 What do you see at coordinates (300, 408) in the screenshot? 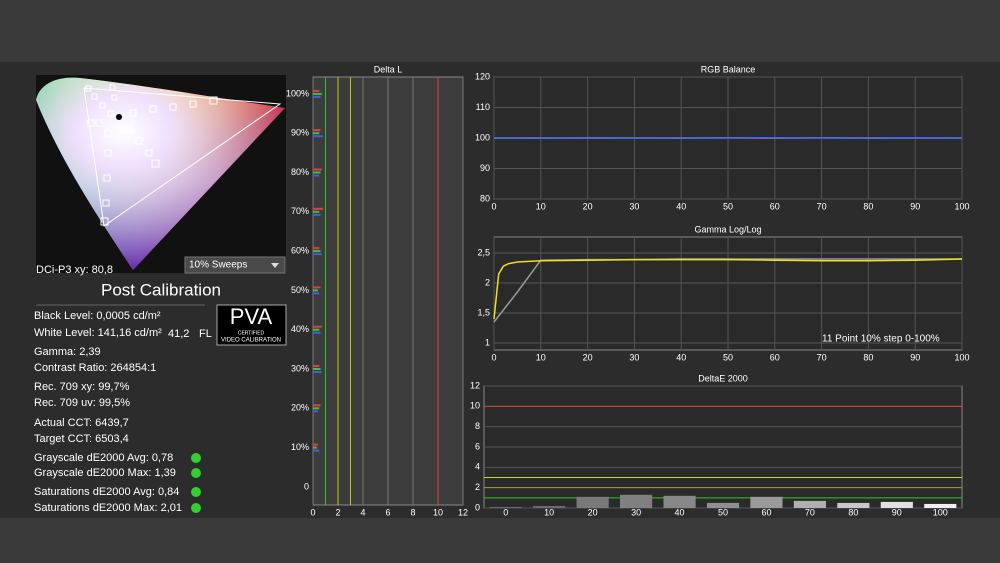
I see `y-tick-label: 20%` at bounding box center [300, 408].